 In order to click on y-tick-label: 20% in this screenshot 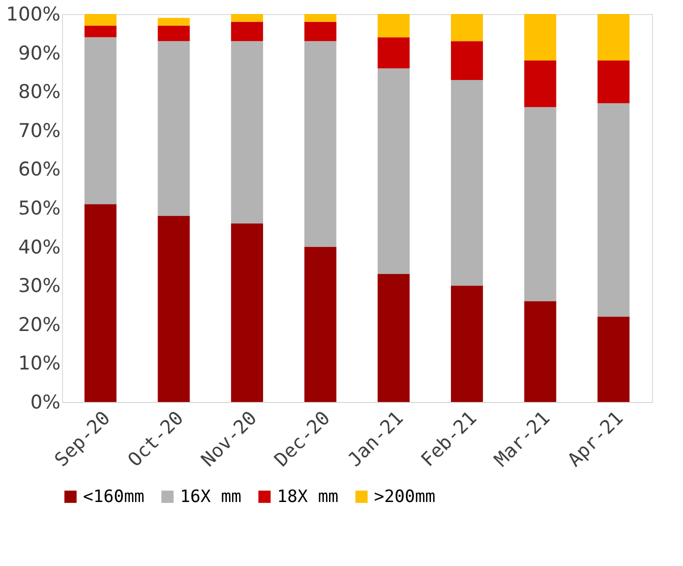, I will do `click(39, 325)`.